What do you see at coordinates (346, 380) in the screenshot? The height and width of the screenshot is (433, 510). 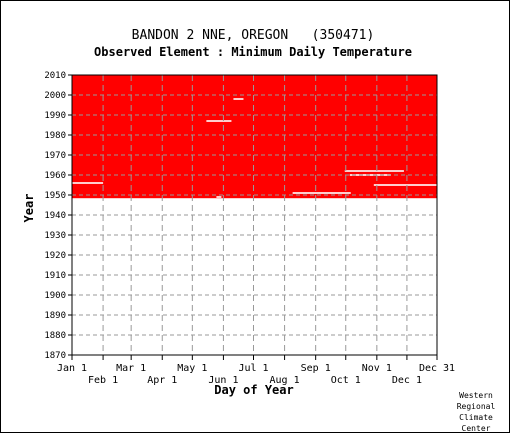 I see `x-tick-label: Oct 1` at bounding box center [346, 380].